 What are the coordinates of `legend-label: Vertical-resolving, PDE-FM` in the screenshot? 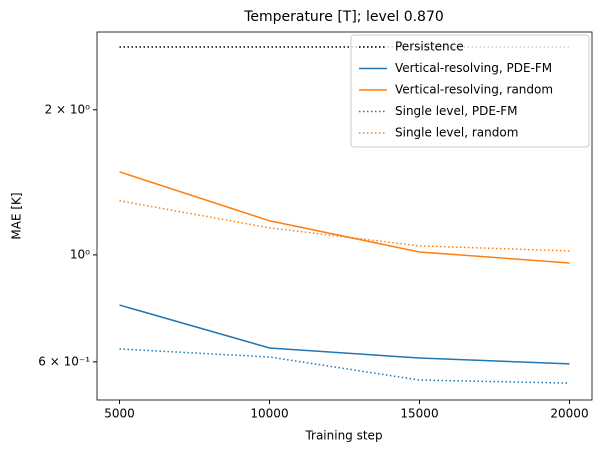 It's located at (473, 68).